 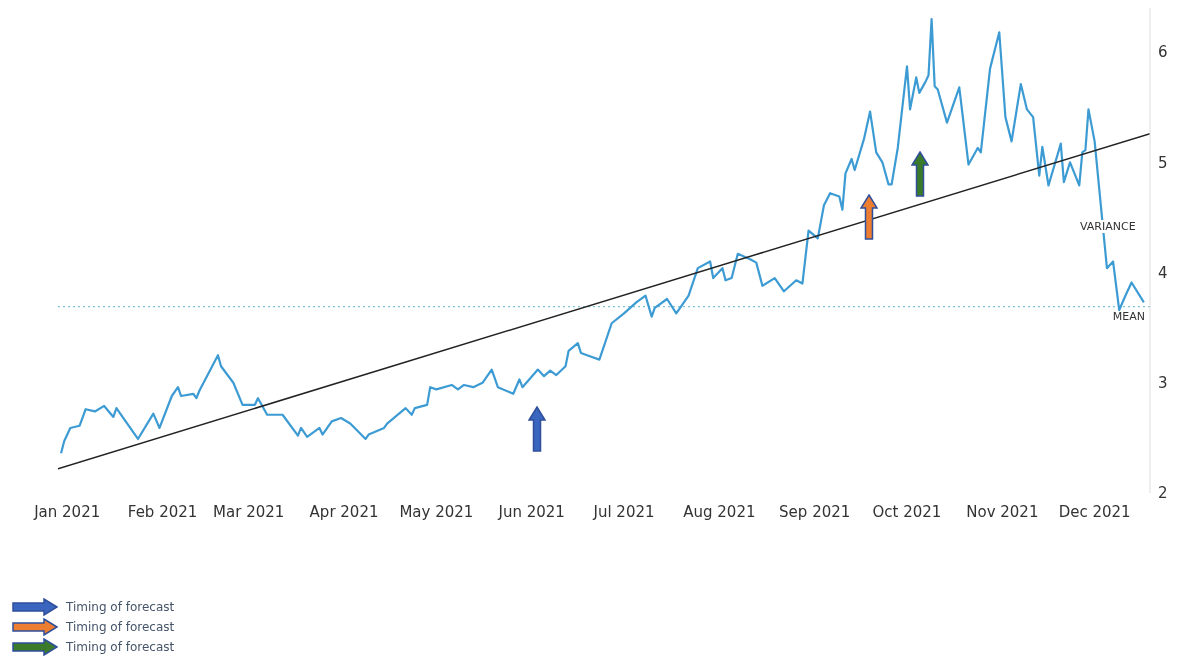 I want to click on annotation: VARIANCE, so click(x=1108, y=226).